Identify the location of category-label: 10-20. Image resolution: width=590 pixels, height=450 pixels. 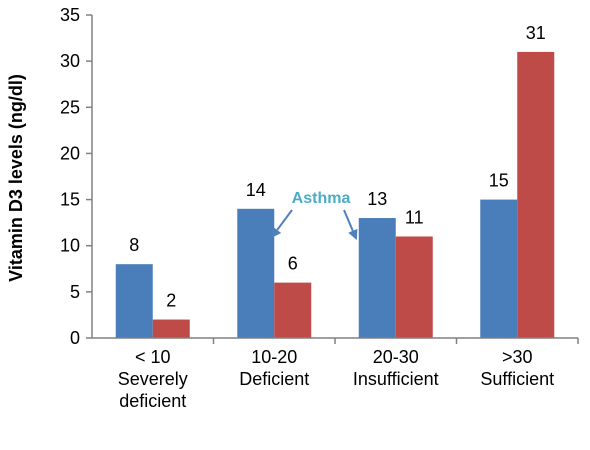
(274, 357).